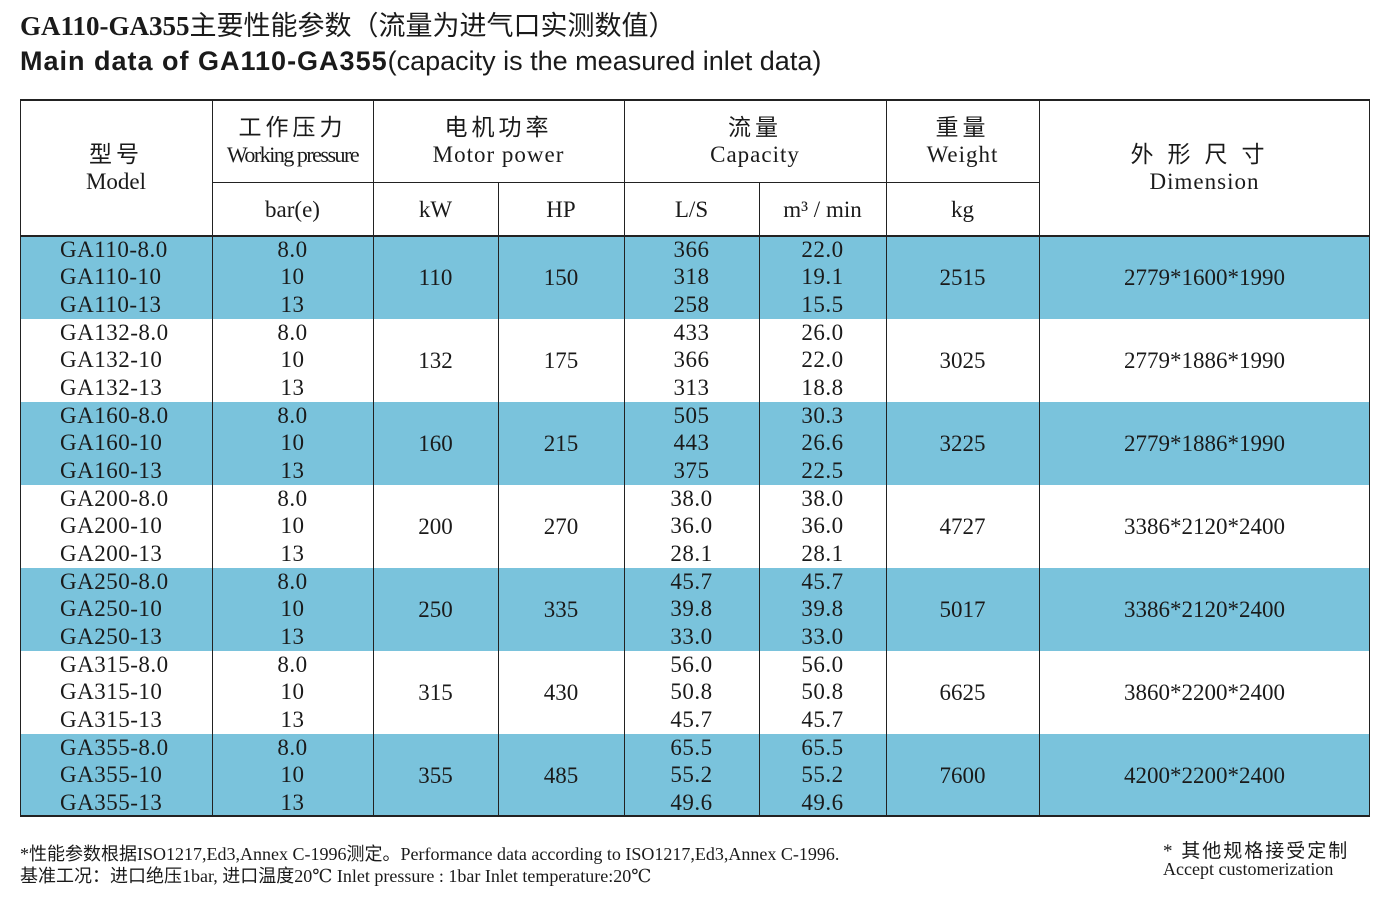 Image resolution: width=1391 pixels, height=916 pixels. I want to click on capacity-ls-cell-item: 50.8, so click(691, 692).